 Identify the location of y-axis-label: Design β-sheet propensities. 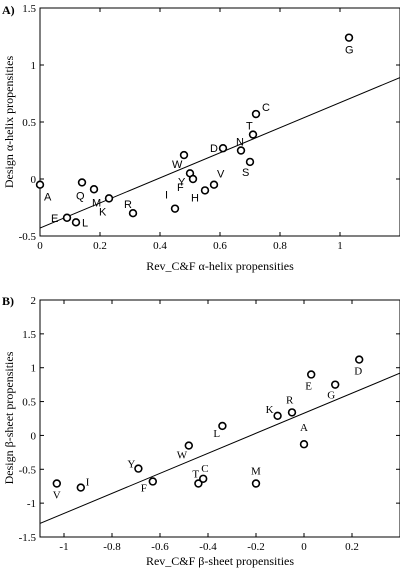
(9, 417).